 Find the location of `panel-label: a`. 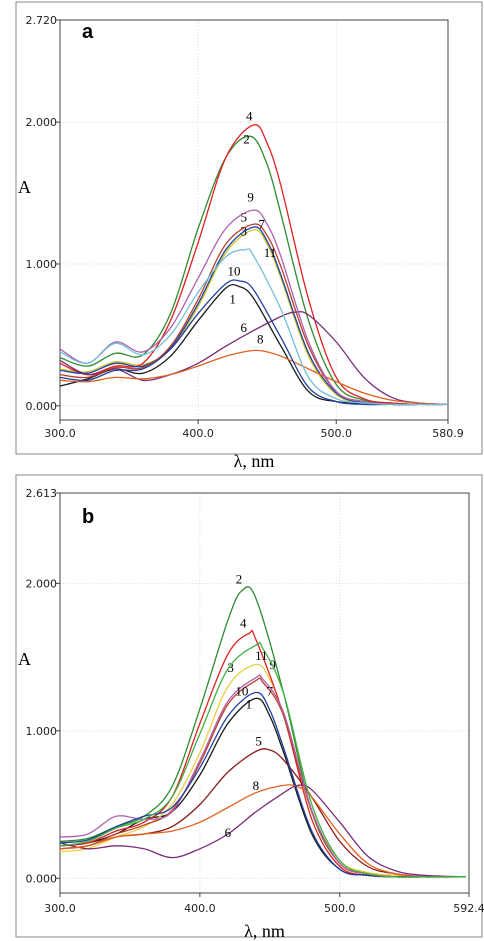

panel-label: a is located at coordinates (88, 32).